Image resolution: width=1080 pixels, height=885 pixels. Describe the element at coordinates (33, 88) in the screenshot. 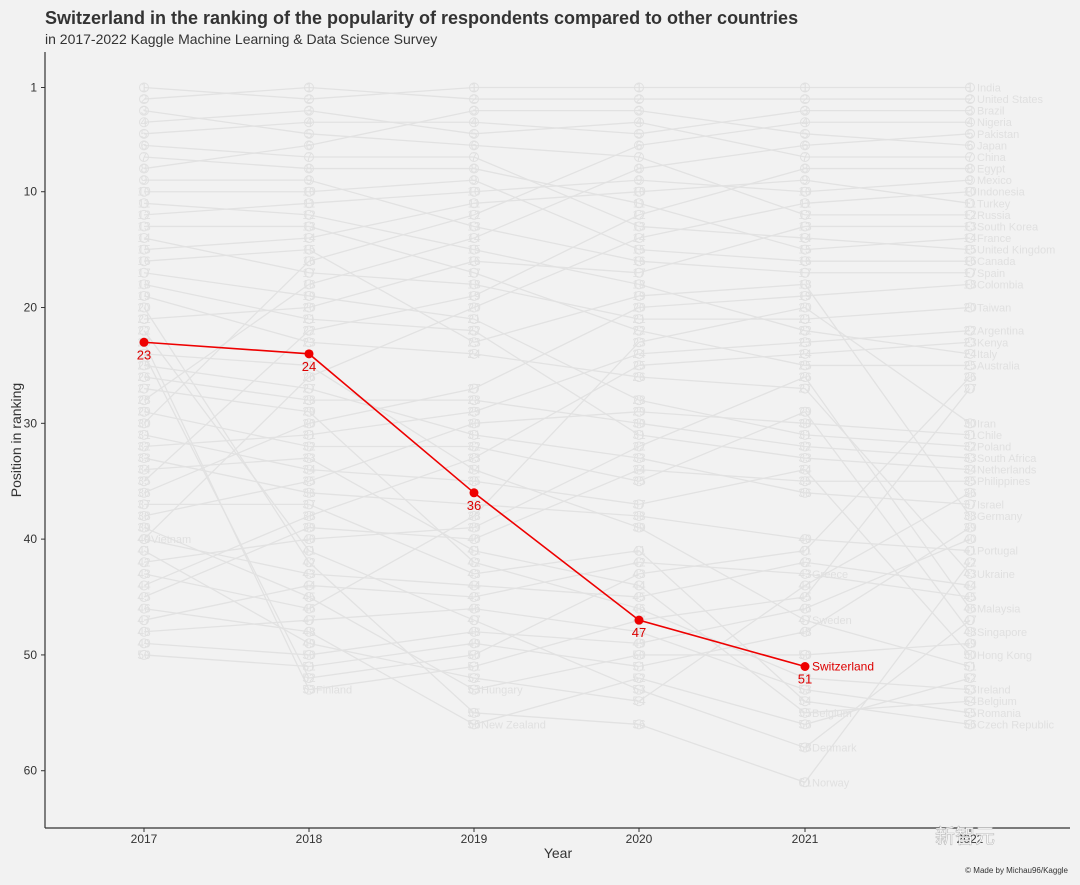

I see `y-tick-label: 1` at that location.